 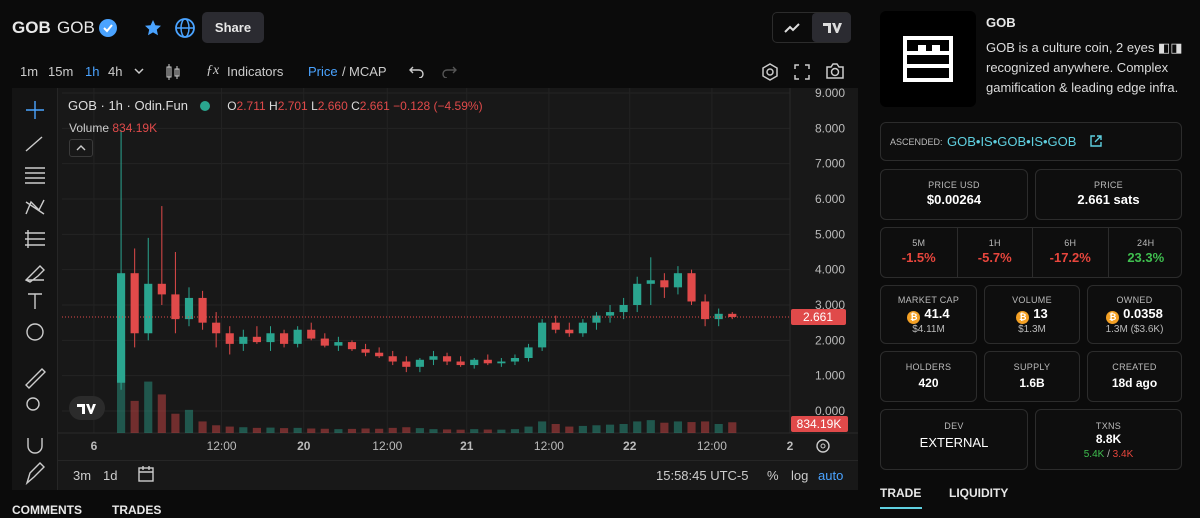 I want to click on percent-toggle: %, so click(x=773, y=475).